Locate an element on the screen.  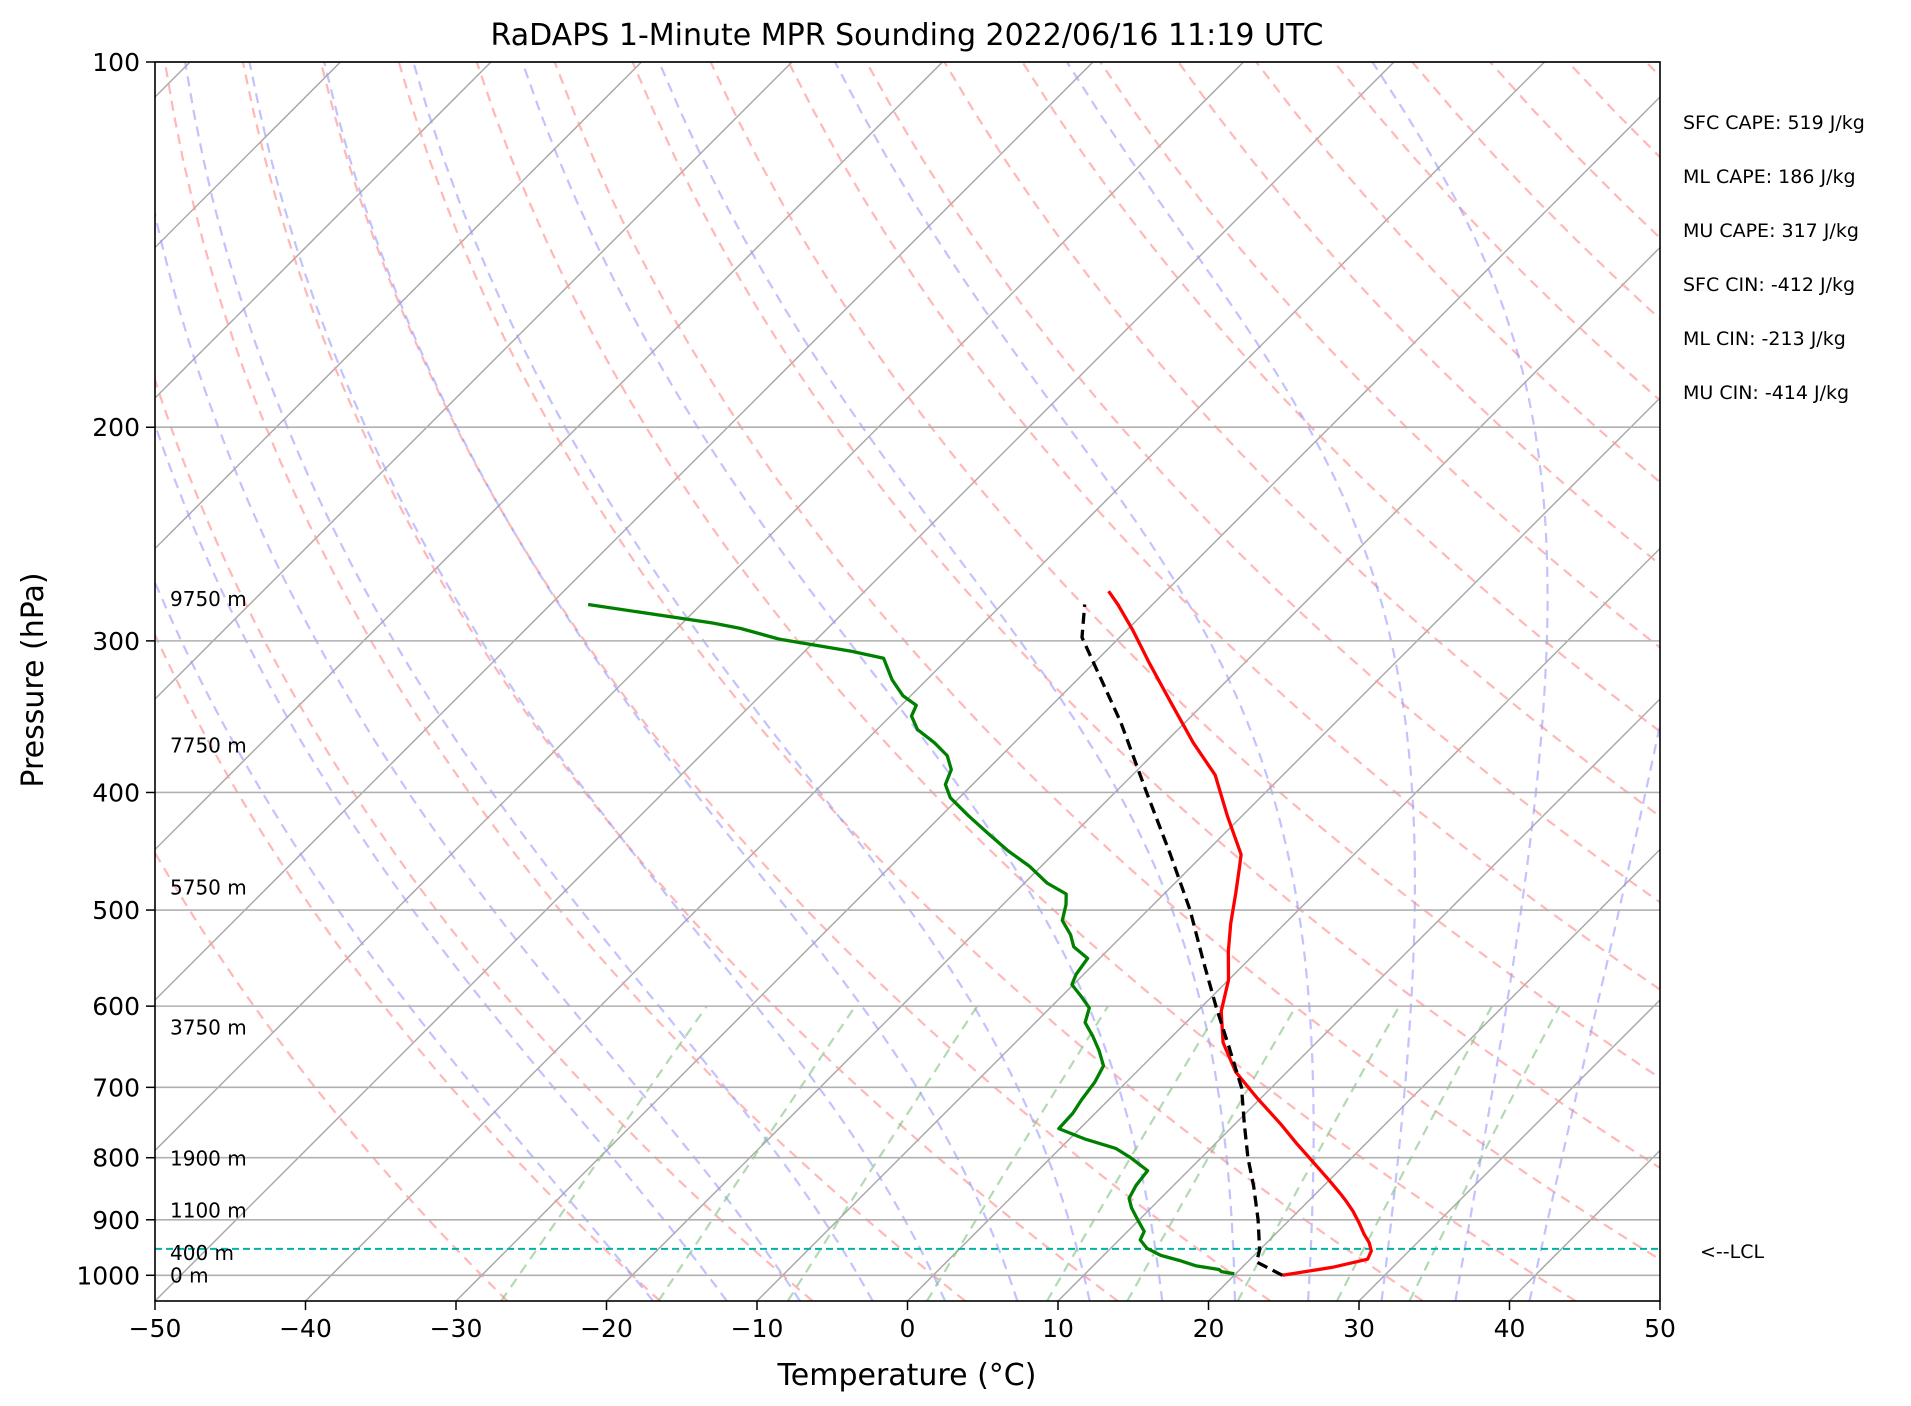
lcl-label: <--LCL is located at coordinates (1732, 1252).